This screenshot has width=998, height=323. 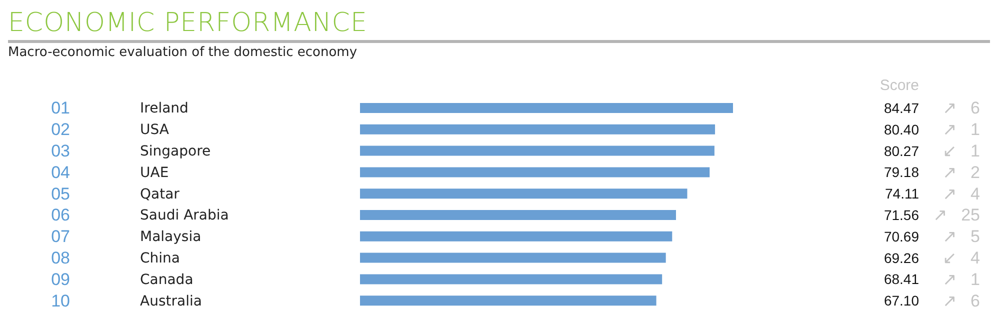 What do you see at coordinates (902, 300) in the screenshot?
I see `data-label: 67.10` at bounding box center [902, 300].